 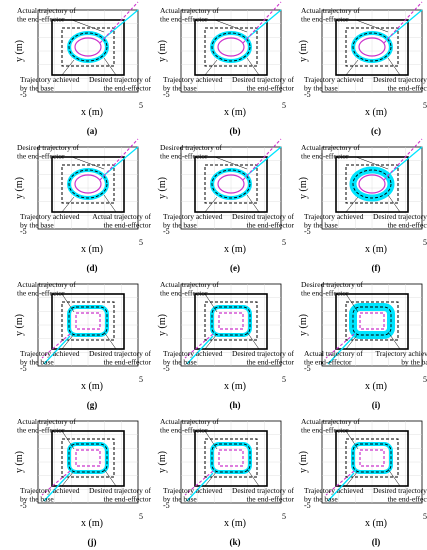 What do you see at coordinates (92, 268) in the screenshot?
I see `panel-label: (d)` at bounding box center [92, 268].